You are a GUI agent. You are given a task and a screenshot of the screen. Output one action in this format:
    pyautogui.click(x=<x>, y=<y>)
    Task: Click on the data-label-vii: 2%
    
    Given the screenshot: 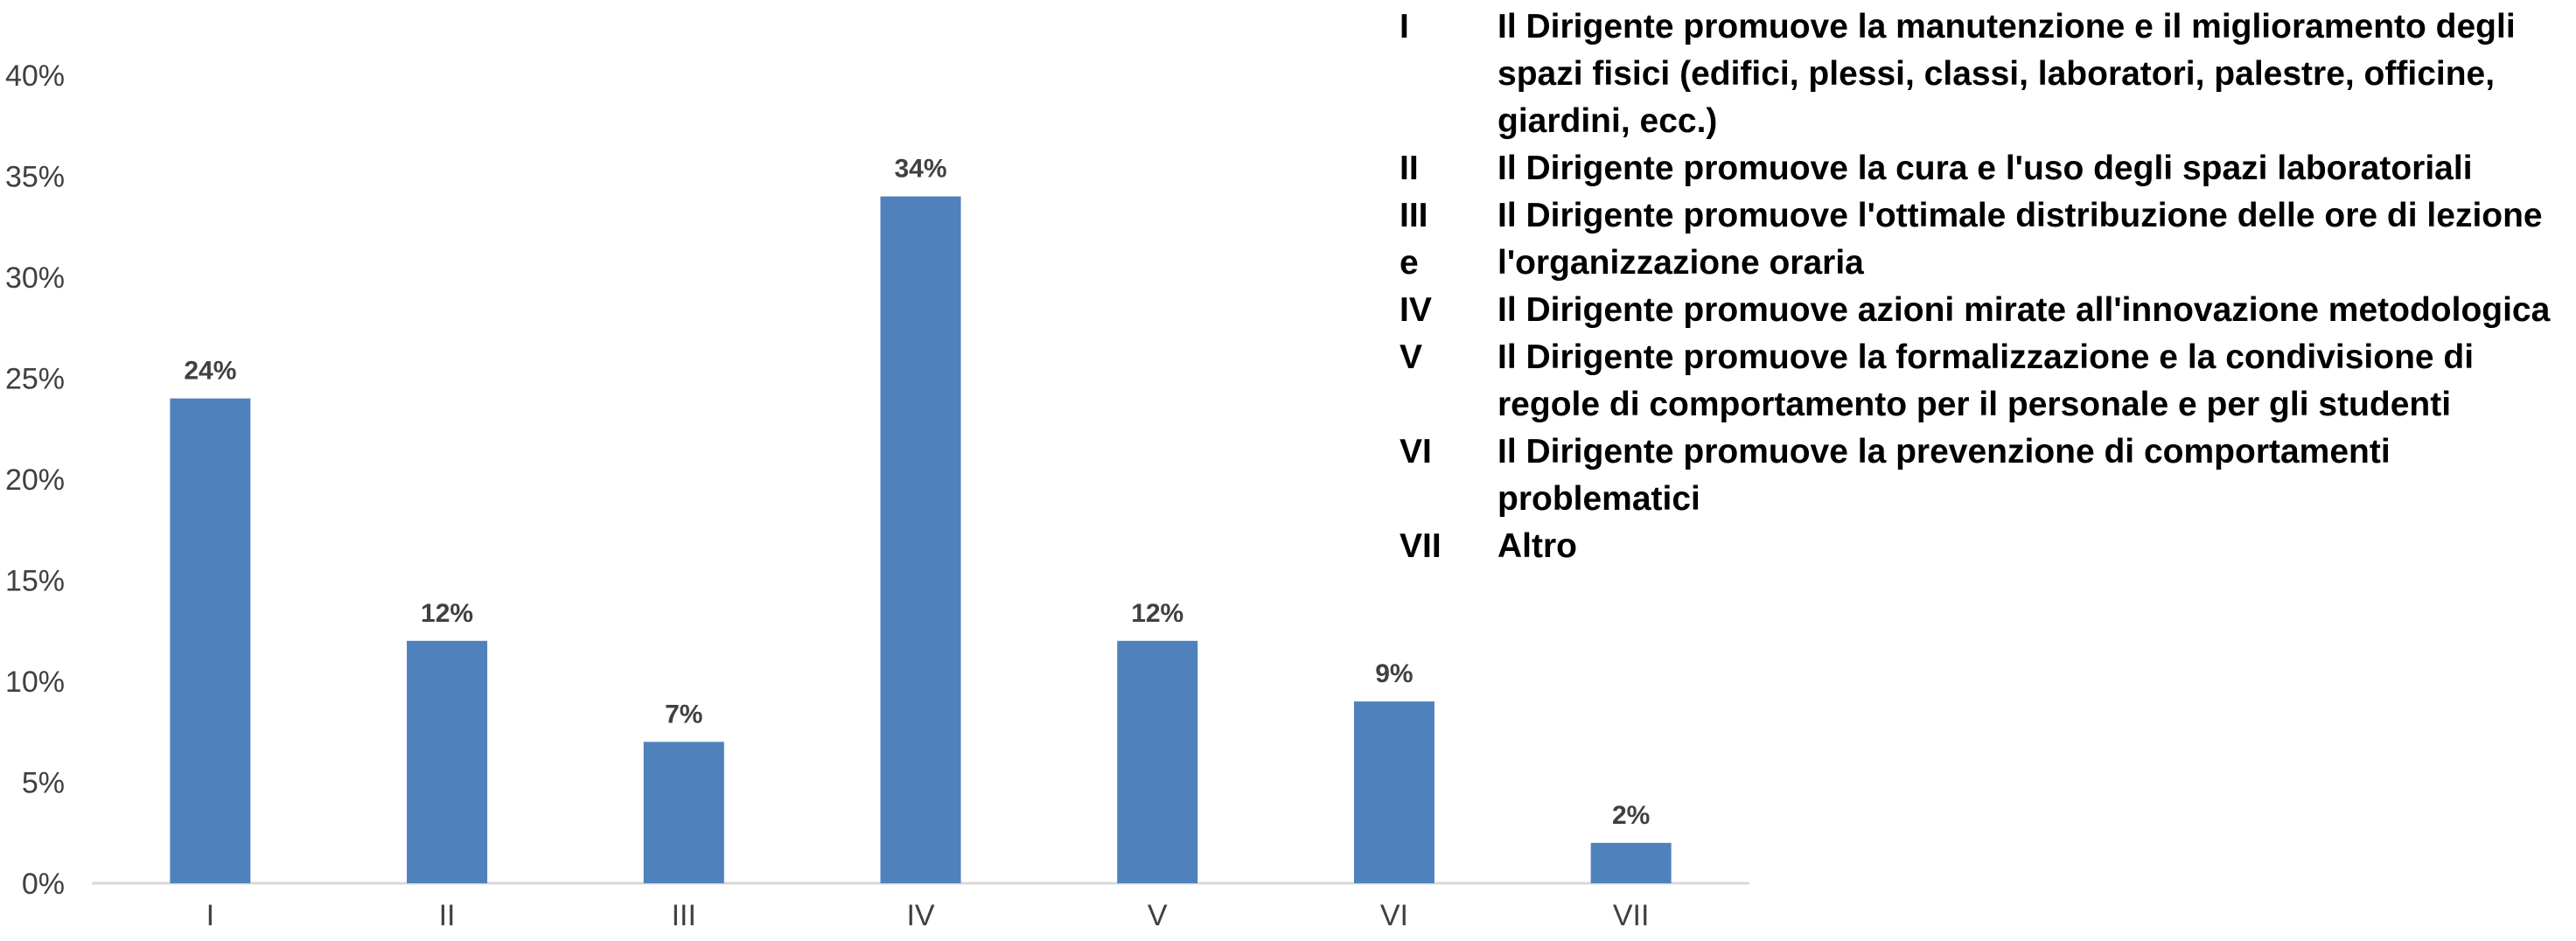 What is the action you would take?
    pyautogui.click(x=1631, y=815)
    